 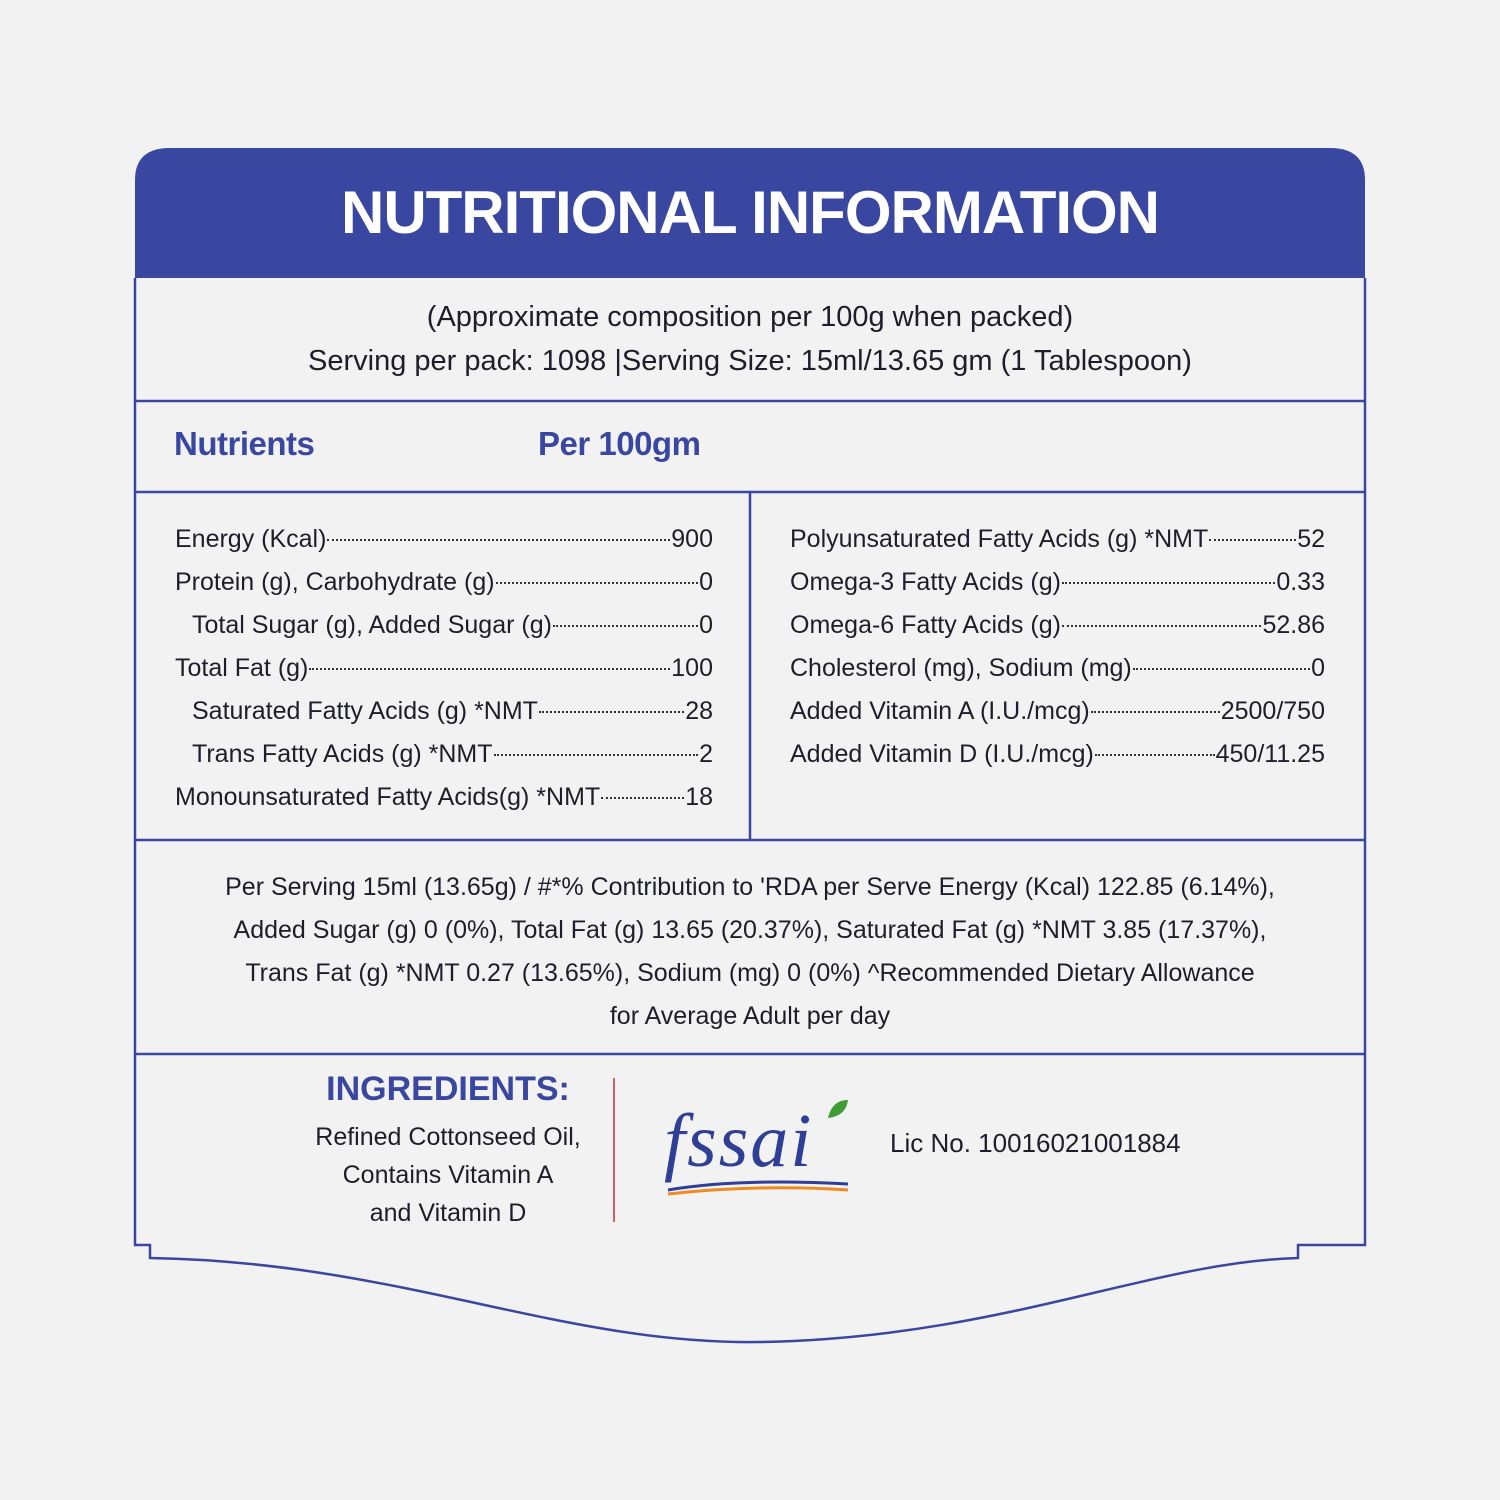 What do you see at coordinates (335, 582) in the screenshot?
I see `nutrient: Protein (g), Carbohydrate (g)` at bounding box center [335, 582].